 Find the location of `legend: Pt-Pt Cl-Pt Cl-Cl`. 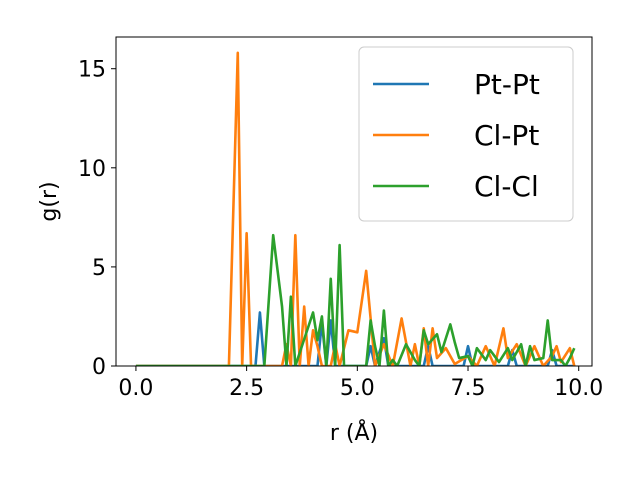

legend: Pt-Pt Cl-Pt Cl-Cl is located at coordinates (466, 134).